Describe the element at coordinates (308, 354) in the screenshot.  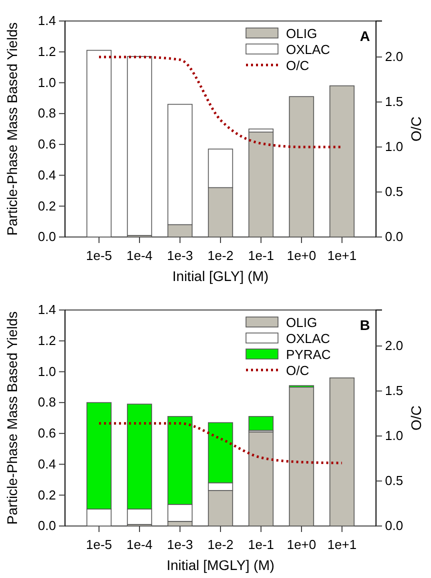
I see `legend-label: PYRAC` at that location.